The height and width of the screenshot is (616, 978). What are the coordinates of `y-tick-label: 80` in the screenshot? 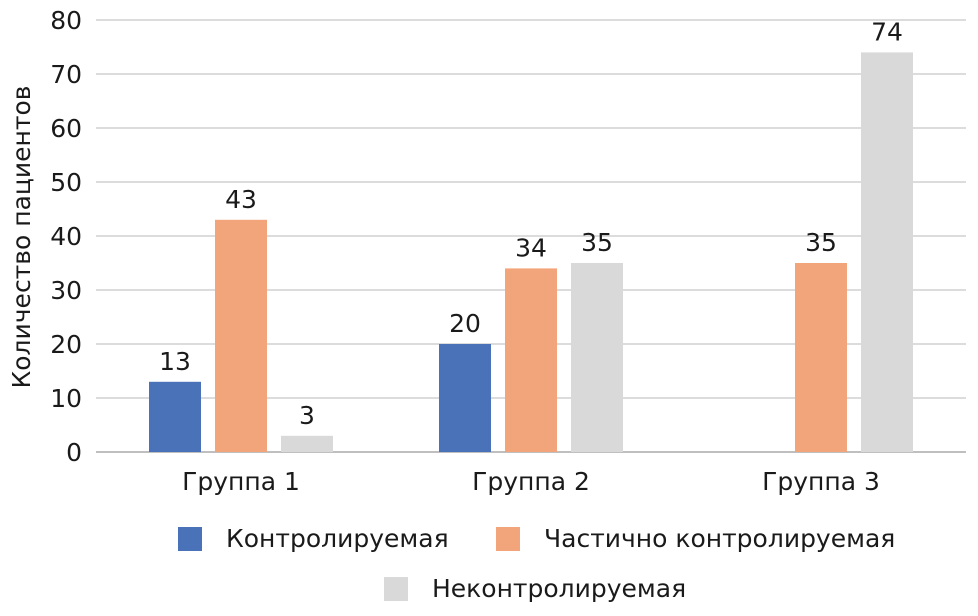 It's located at (66, 20).